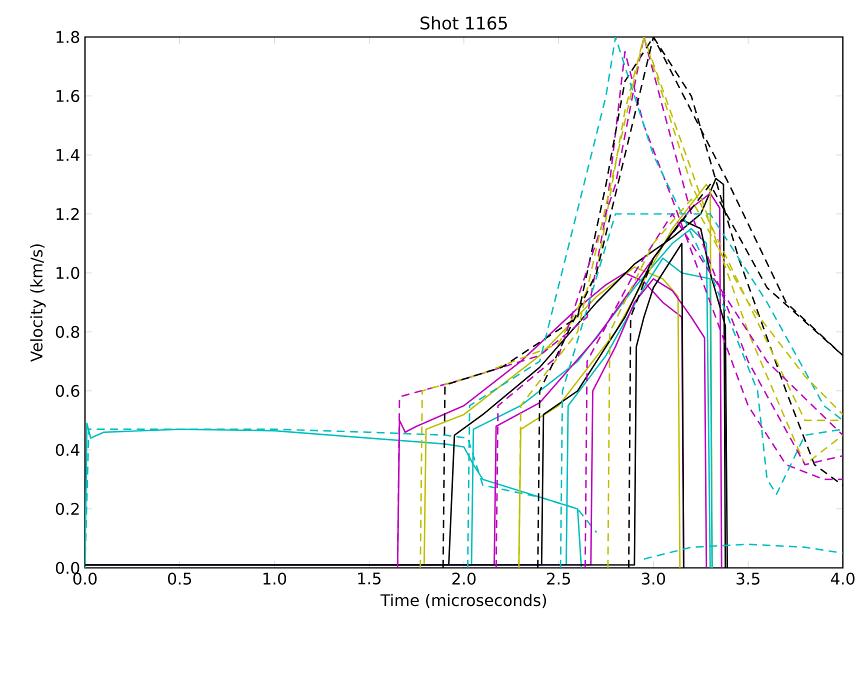 Image resolution: width=860 pixels, height=685 pixels. What do you see at coordinates (85, 578) in the screenshot?
I see `x-tick-label: 0.0` at bounding box center [85, 578].